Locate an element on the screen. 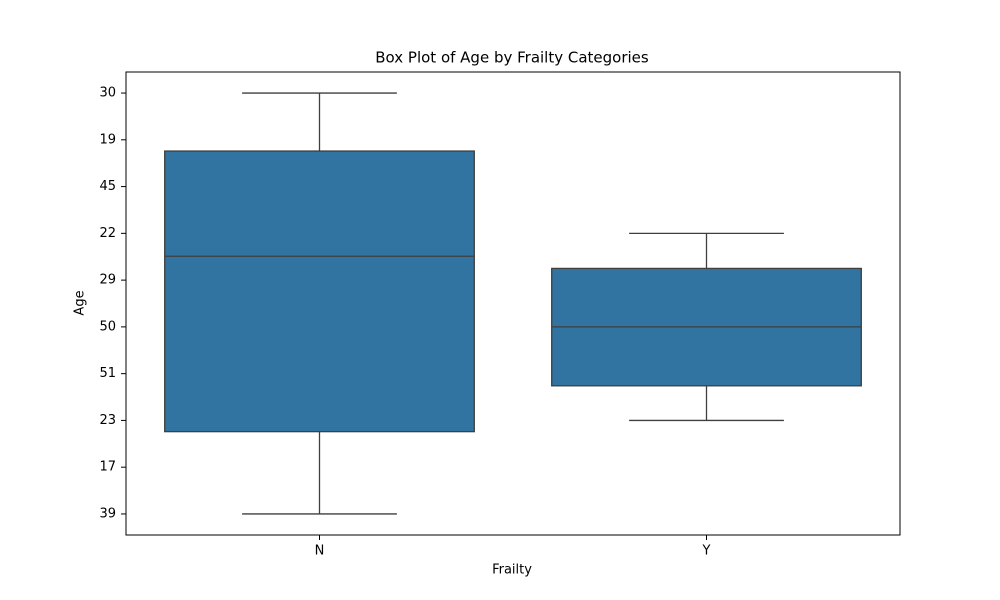 The width and height of the screenshot is (1000, 600). box is located at coordinates (319, 291).